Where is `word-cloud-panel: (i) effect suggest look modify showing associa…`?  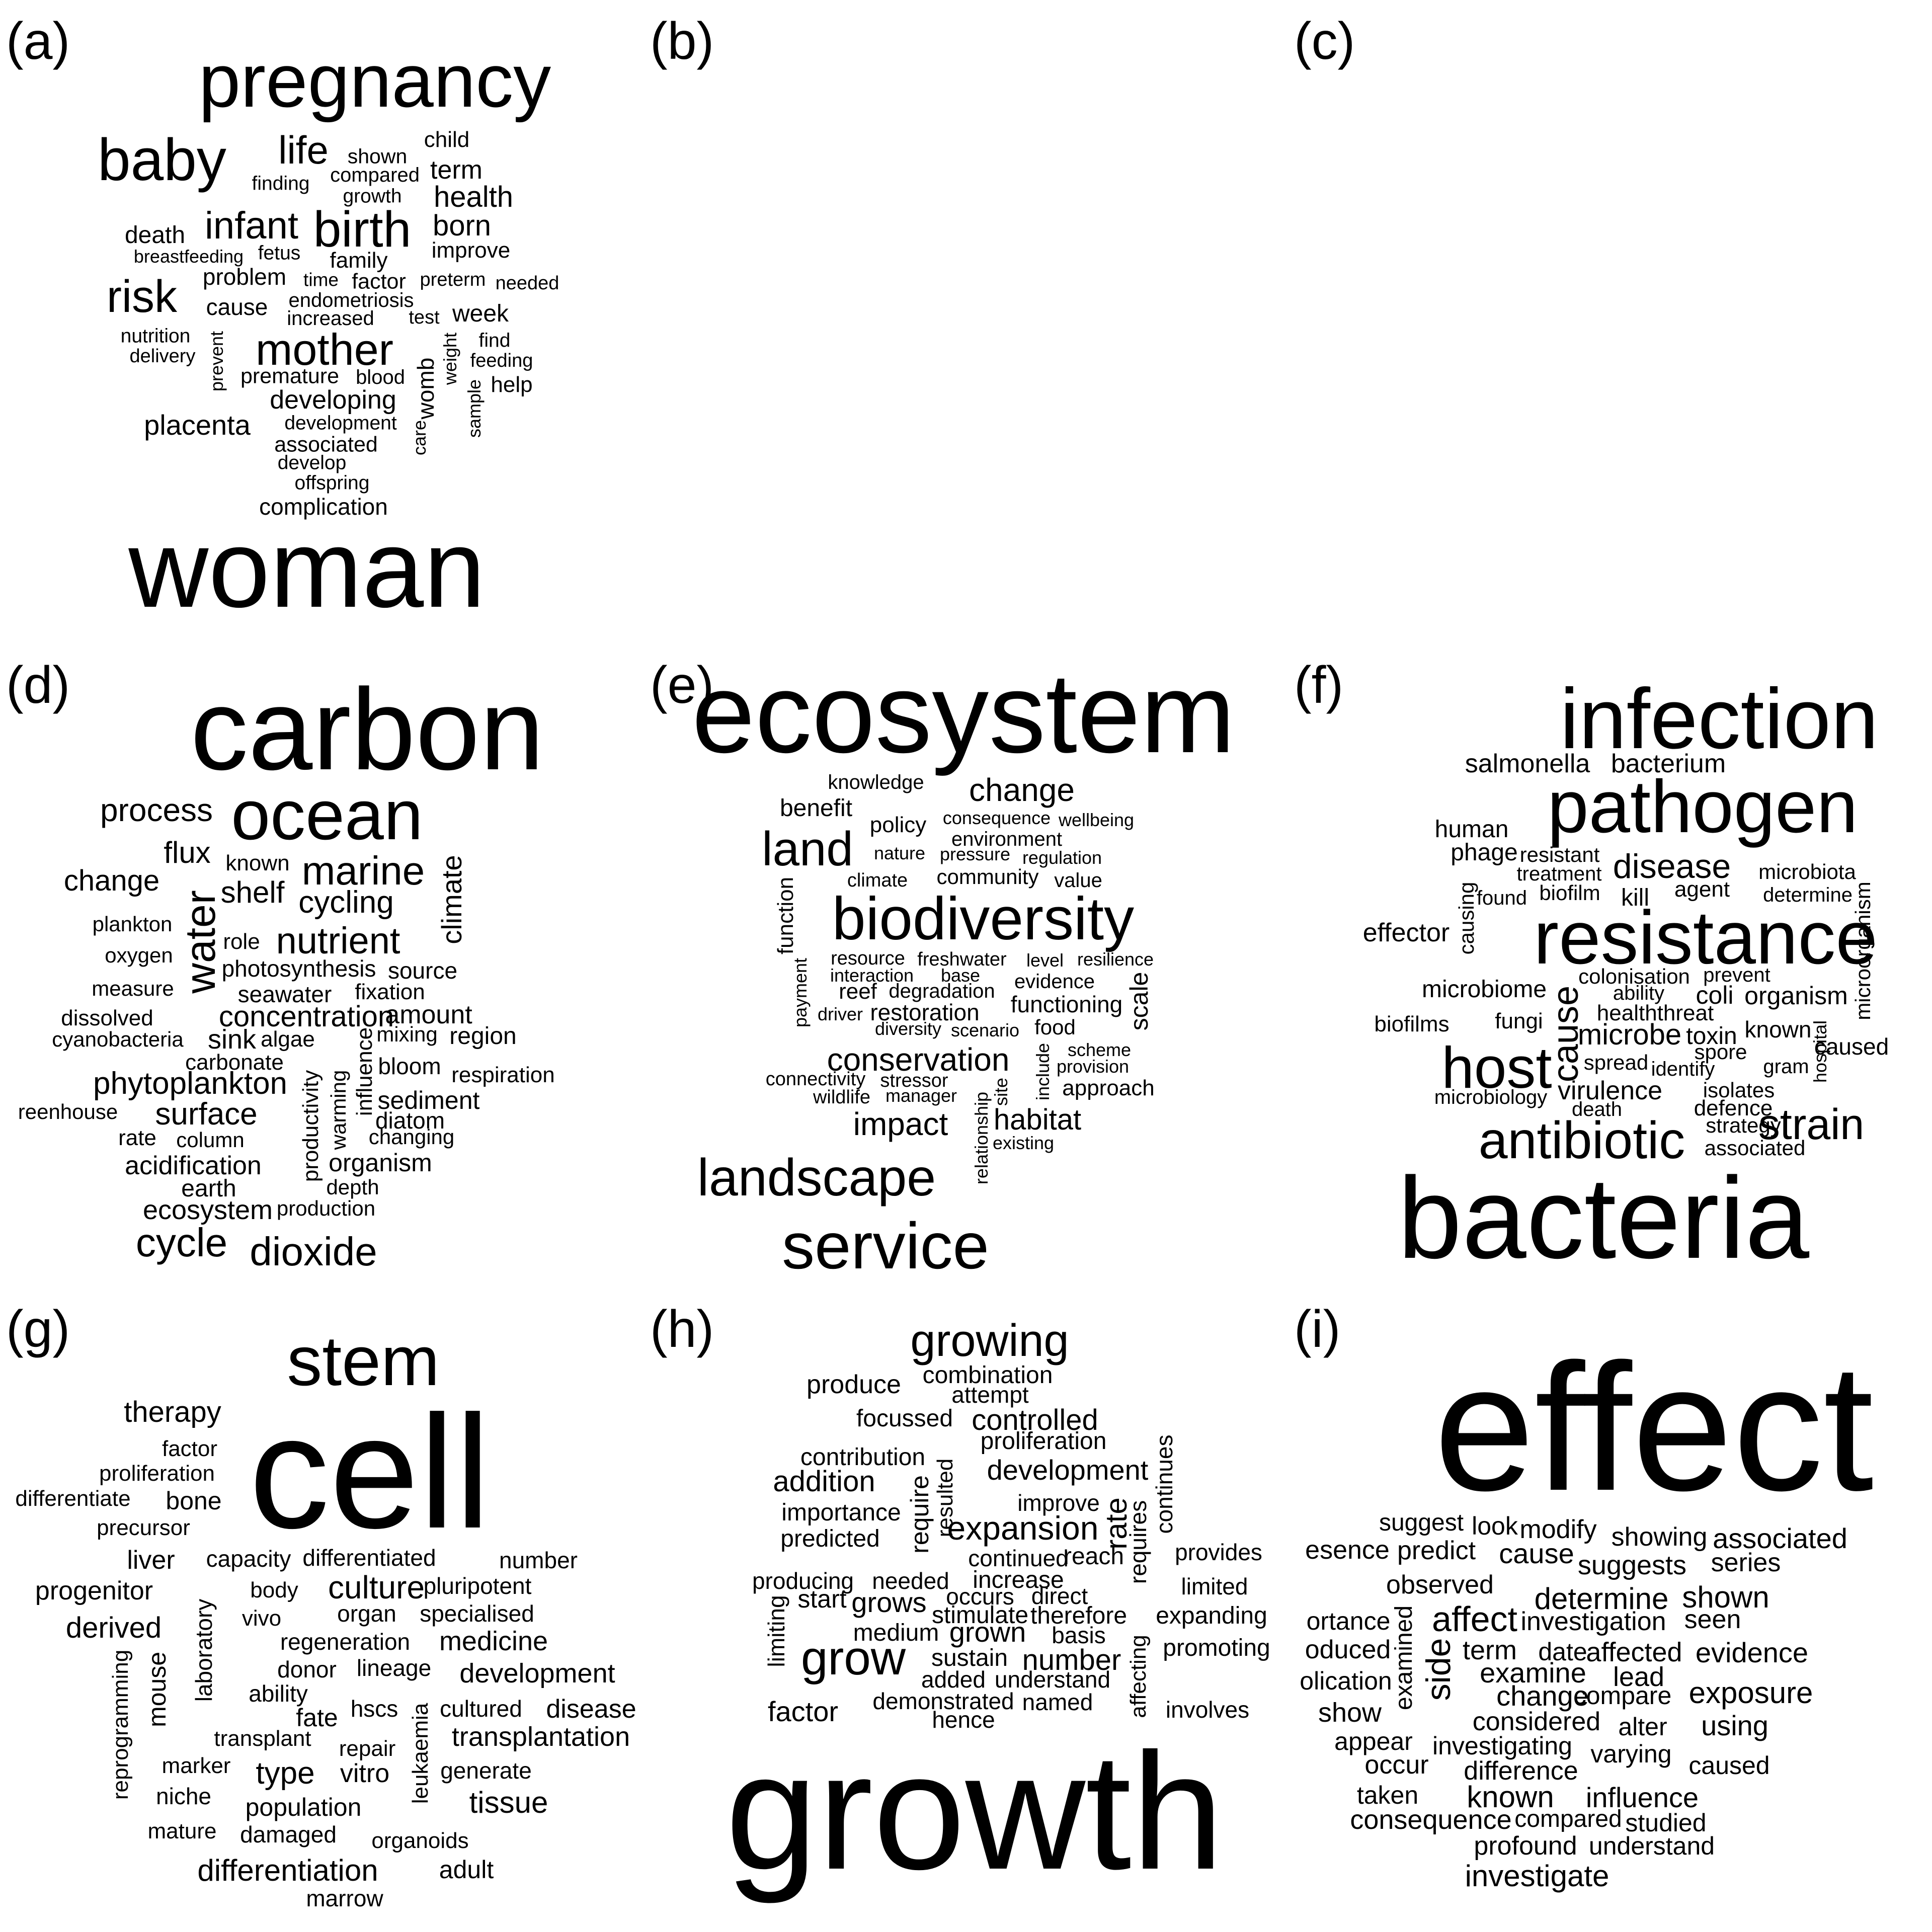
word-cloud-panel: (i) effect suggest look modify showing associa… is located at coordinates (1610, 1610).